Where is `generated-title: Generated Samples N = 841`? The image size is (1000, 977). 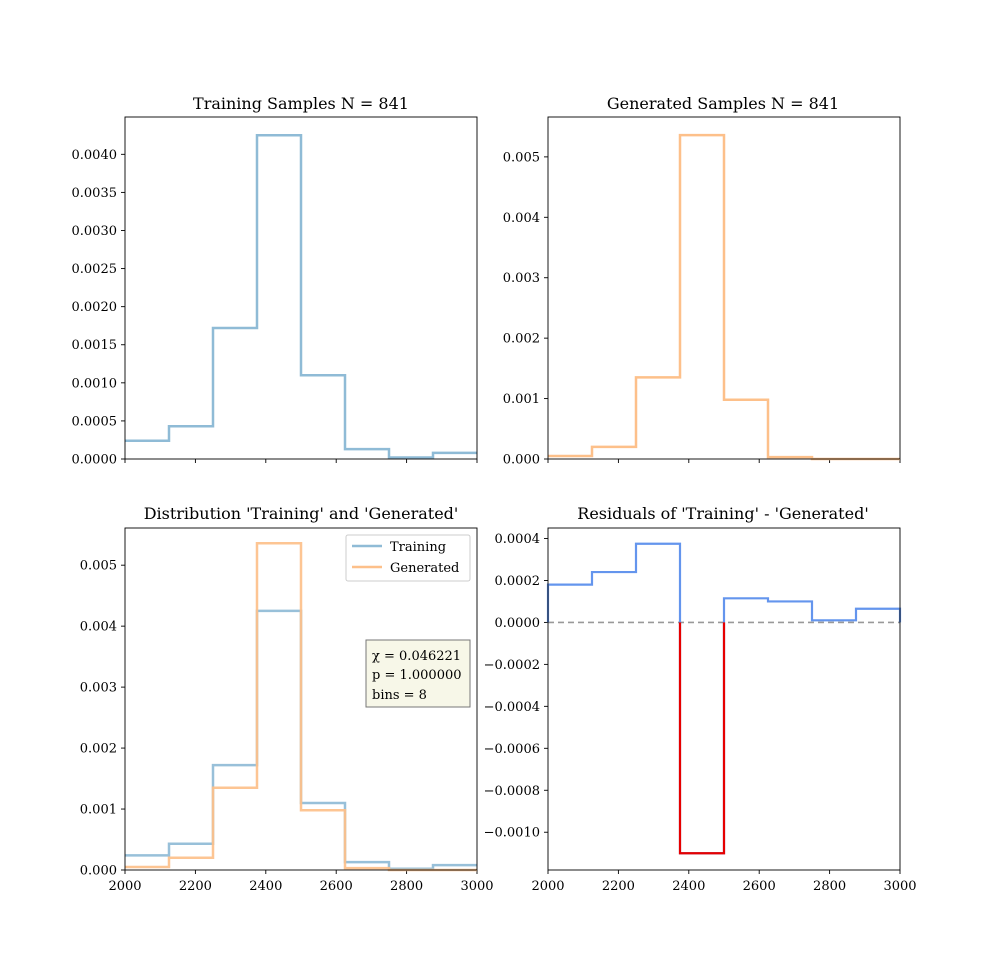 generated-title: Generated Samples N = 841 is located at coordinates (723, 103).